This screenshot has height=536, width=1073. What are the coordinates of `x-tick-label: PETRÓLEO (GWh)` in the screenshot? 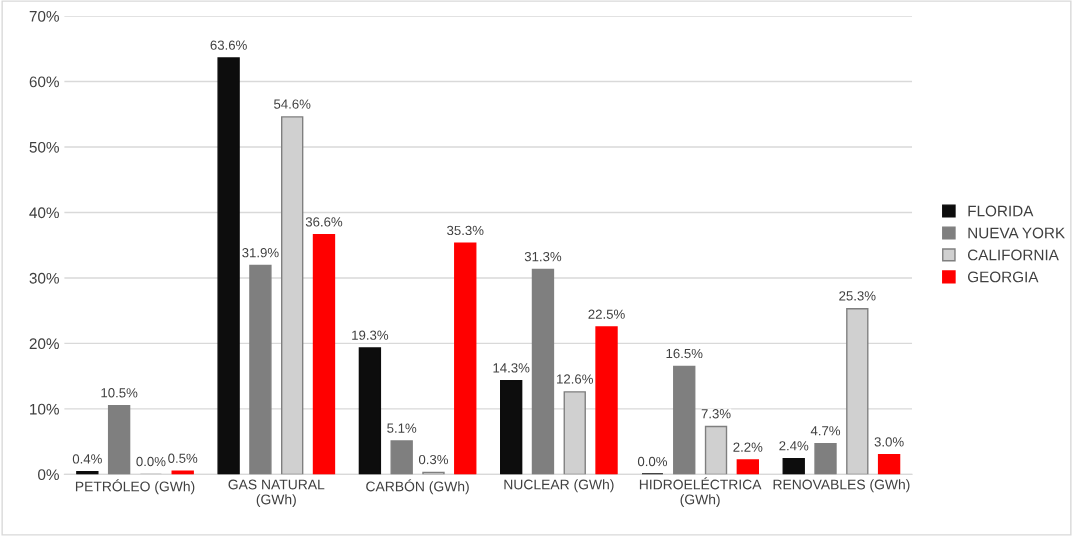 It's located at (135, 487).